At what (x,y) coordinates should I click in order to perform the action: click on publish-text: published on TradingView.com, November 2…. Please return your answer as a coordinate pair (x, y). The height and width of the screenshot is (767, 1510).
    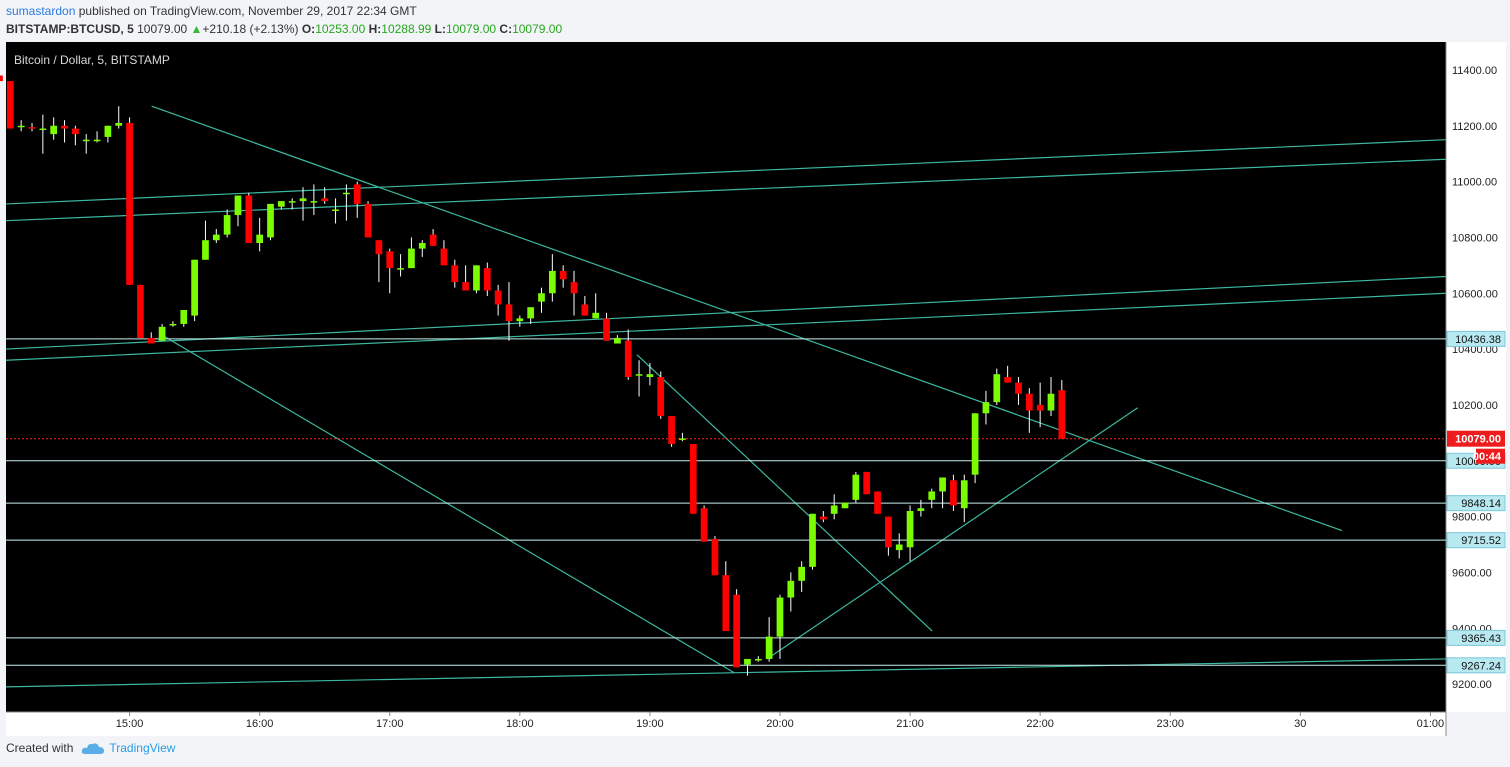
    Looking at the image, I should click on (247, 11).